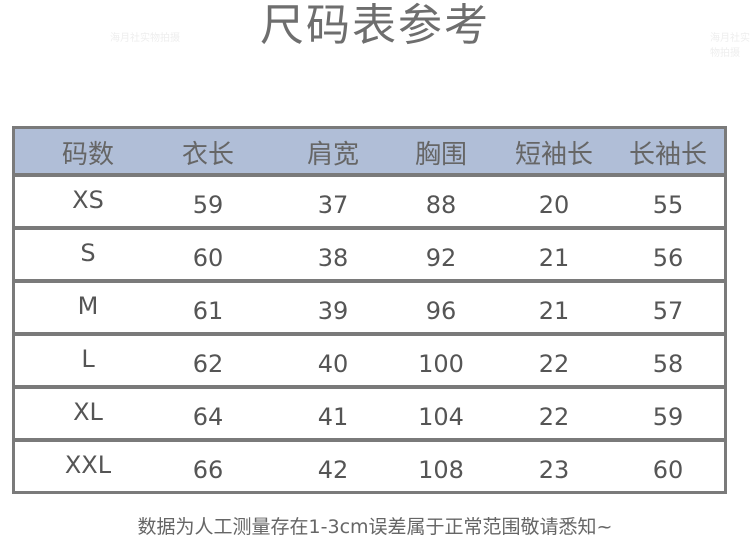 The image size is (750, 549). Describe the element at coordinates (88, 412) in the screenshot. I see `size-label: XL` at that location.